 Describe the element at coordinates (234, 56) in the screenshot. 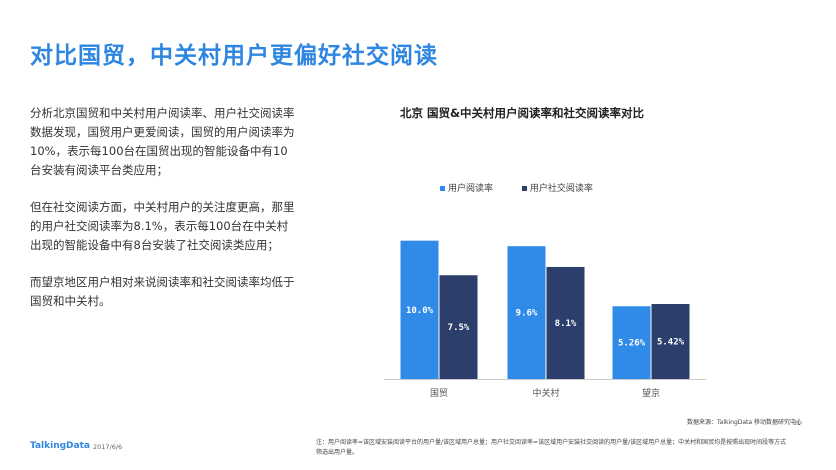

I see `page-title: 对比国贸，中关村用户更偏好社交阅读` at that location.